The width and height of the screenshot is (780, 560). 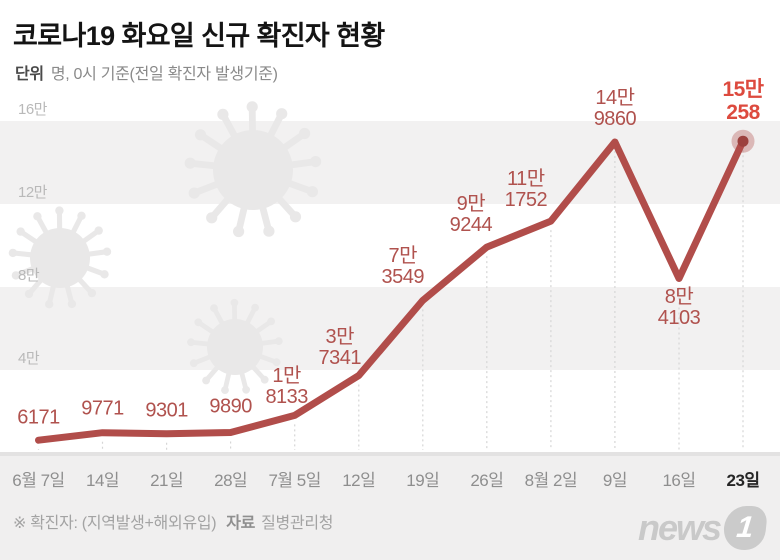 I want to click on data-label-line: 9만, so click(x=471, y=204).